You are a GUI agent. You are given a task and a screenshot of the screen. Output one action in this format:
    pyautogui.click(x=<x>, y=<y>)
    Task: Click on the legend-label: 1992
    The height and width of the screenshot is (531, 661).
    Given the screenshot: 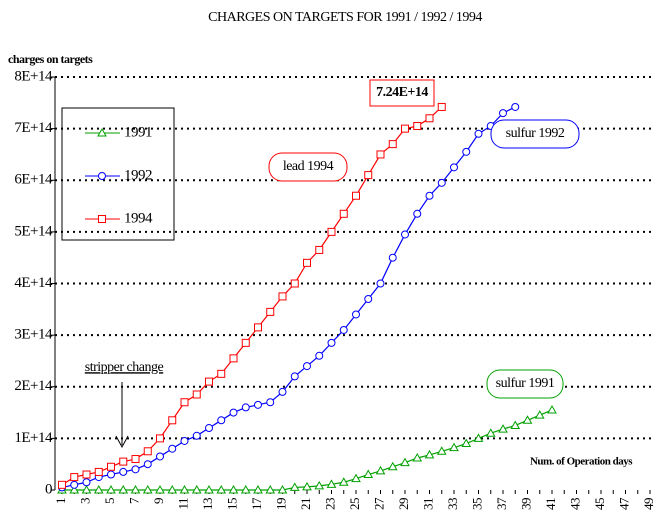 What is the action you would take?
    pyautogui.click(x=138, y=175)
    